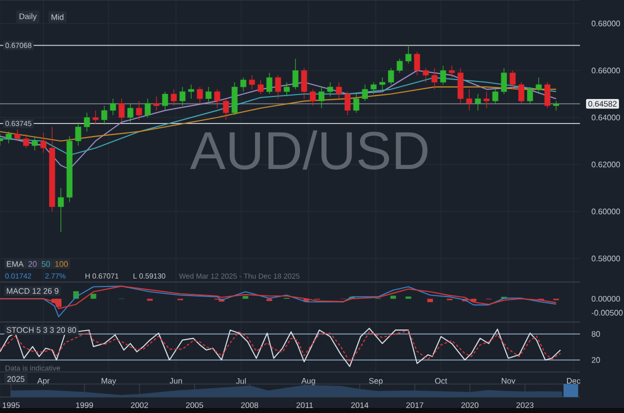  What do you see at coordinates (46, 264) in the screenshot?
I see `text: 50` at bounding box center [46, 264].